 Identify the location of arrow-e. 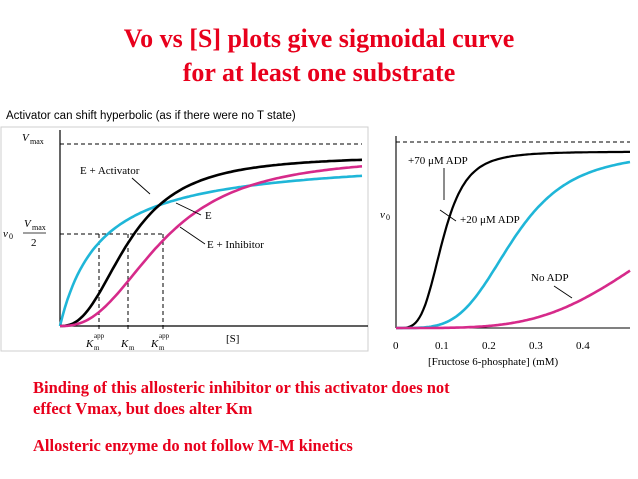
(188, 209).